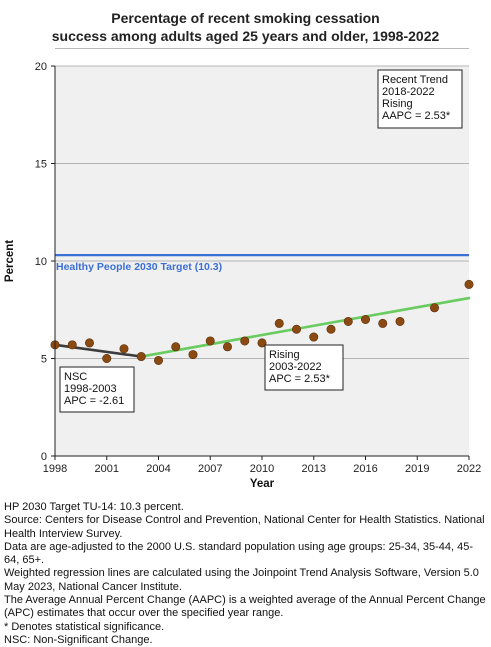  What do you see at coordinates (94, 401) in the screenshot?
I see `annotation-nsc-line-3: APC = -2.61` at bounding box center [94, 401].